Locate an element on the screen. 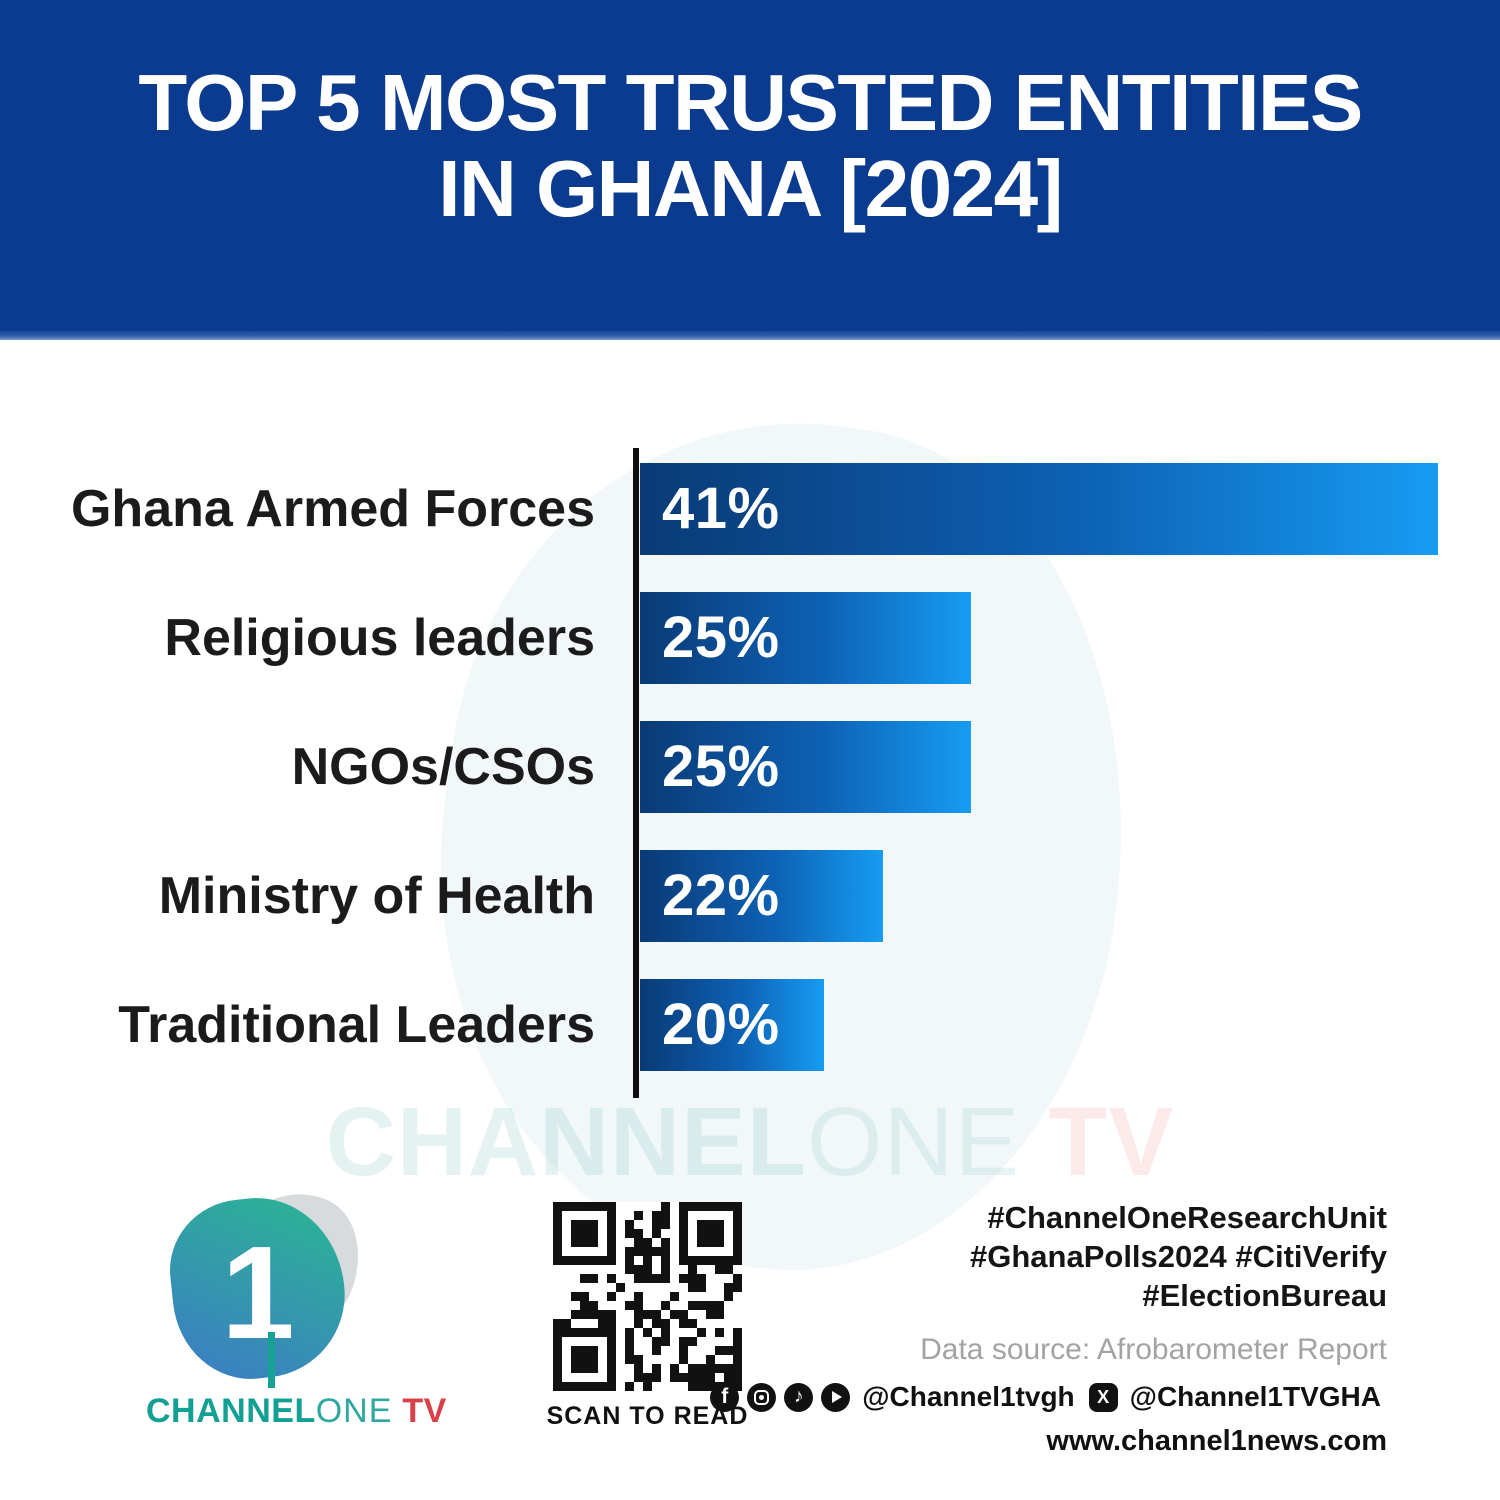  channel-one-tv-wordmark: CHANNELONE TV is located at coordinates (296, 1411).